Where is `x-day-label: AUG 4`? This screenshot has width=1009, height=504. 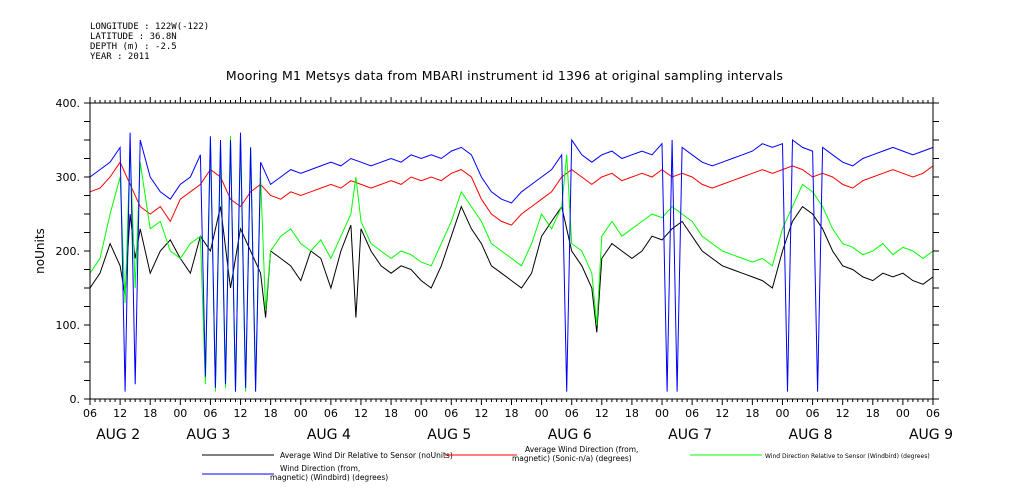 x-day-label: AUG 4 is located at coordinates (329, 435).